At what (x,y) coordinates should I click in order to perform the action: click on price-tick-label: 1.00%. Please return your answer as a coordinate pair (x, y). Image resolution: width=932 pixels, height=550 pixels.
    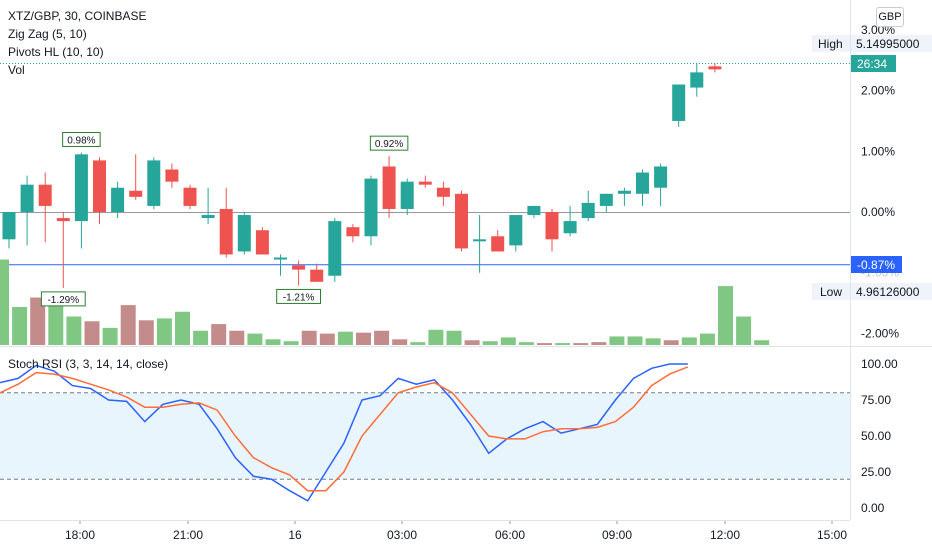
    Looking at the image, I should click on (878, 151).